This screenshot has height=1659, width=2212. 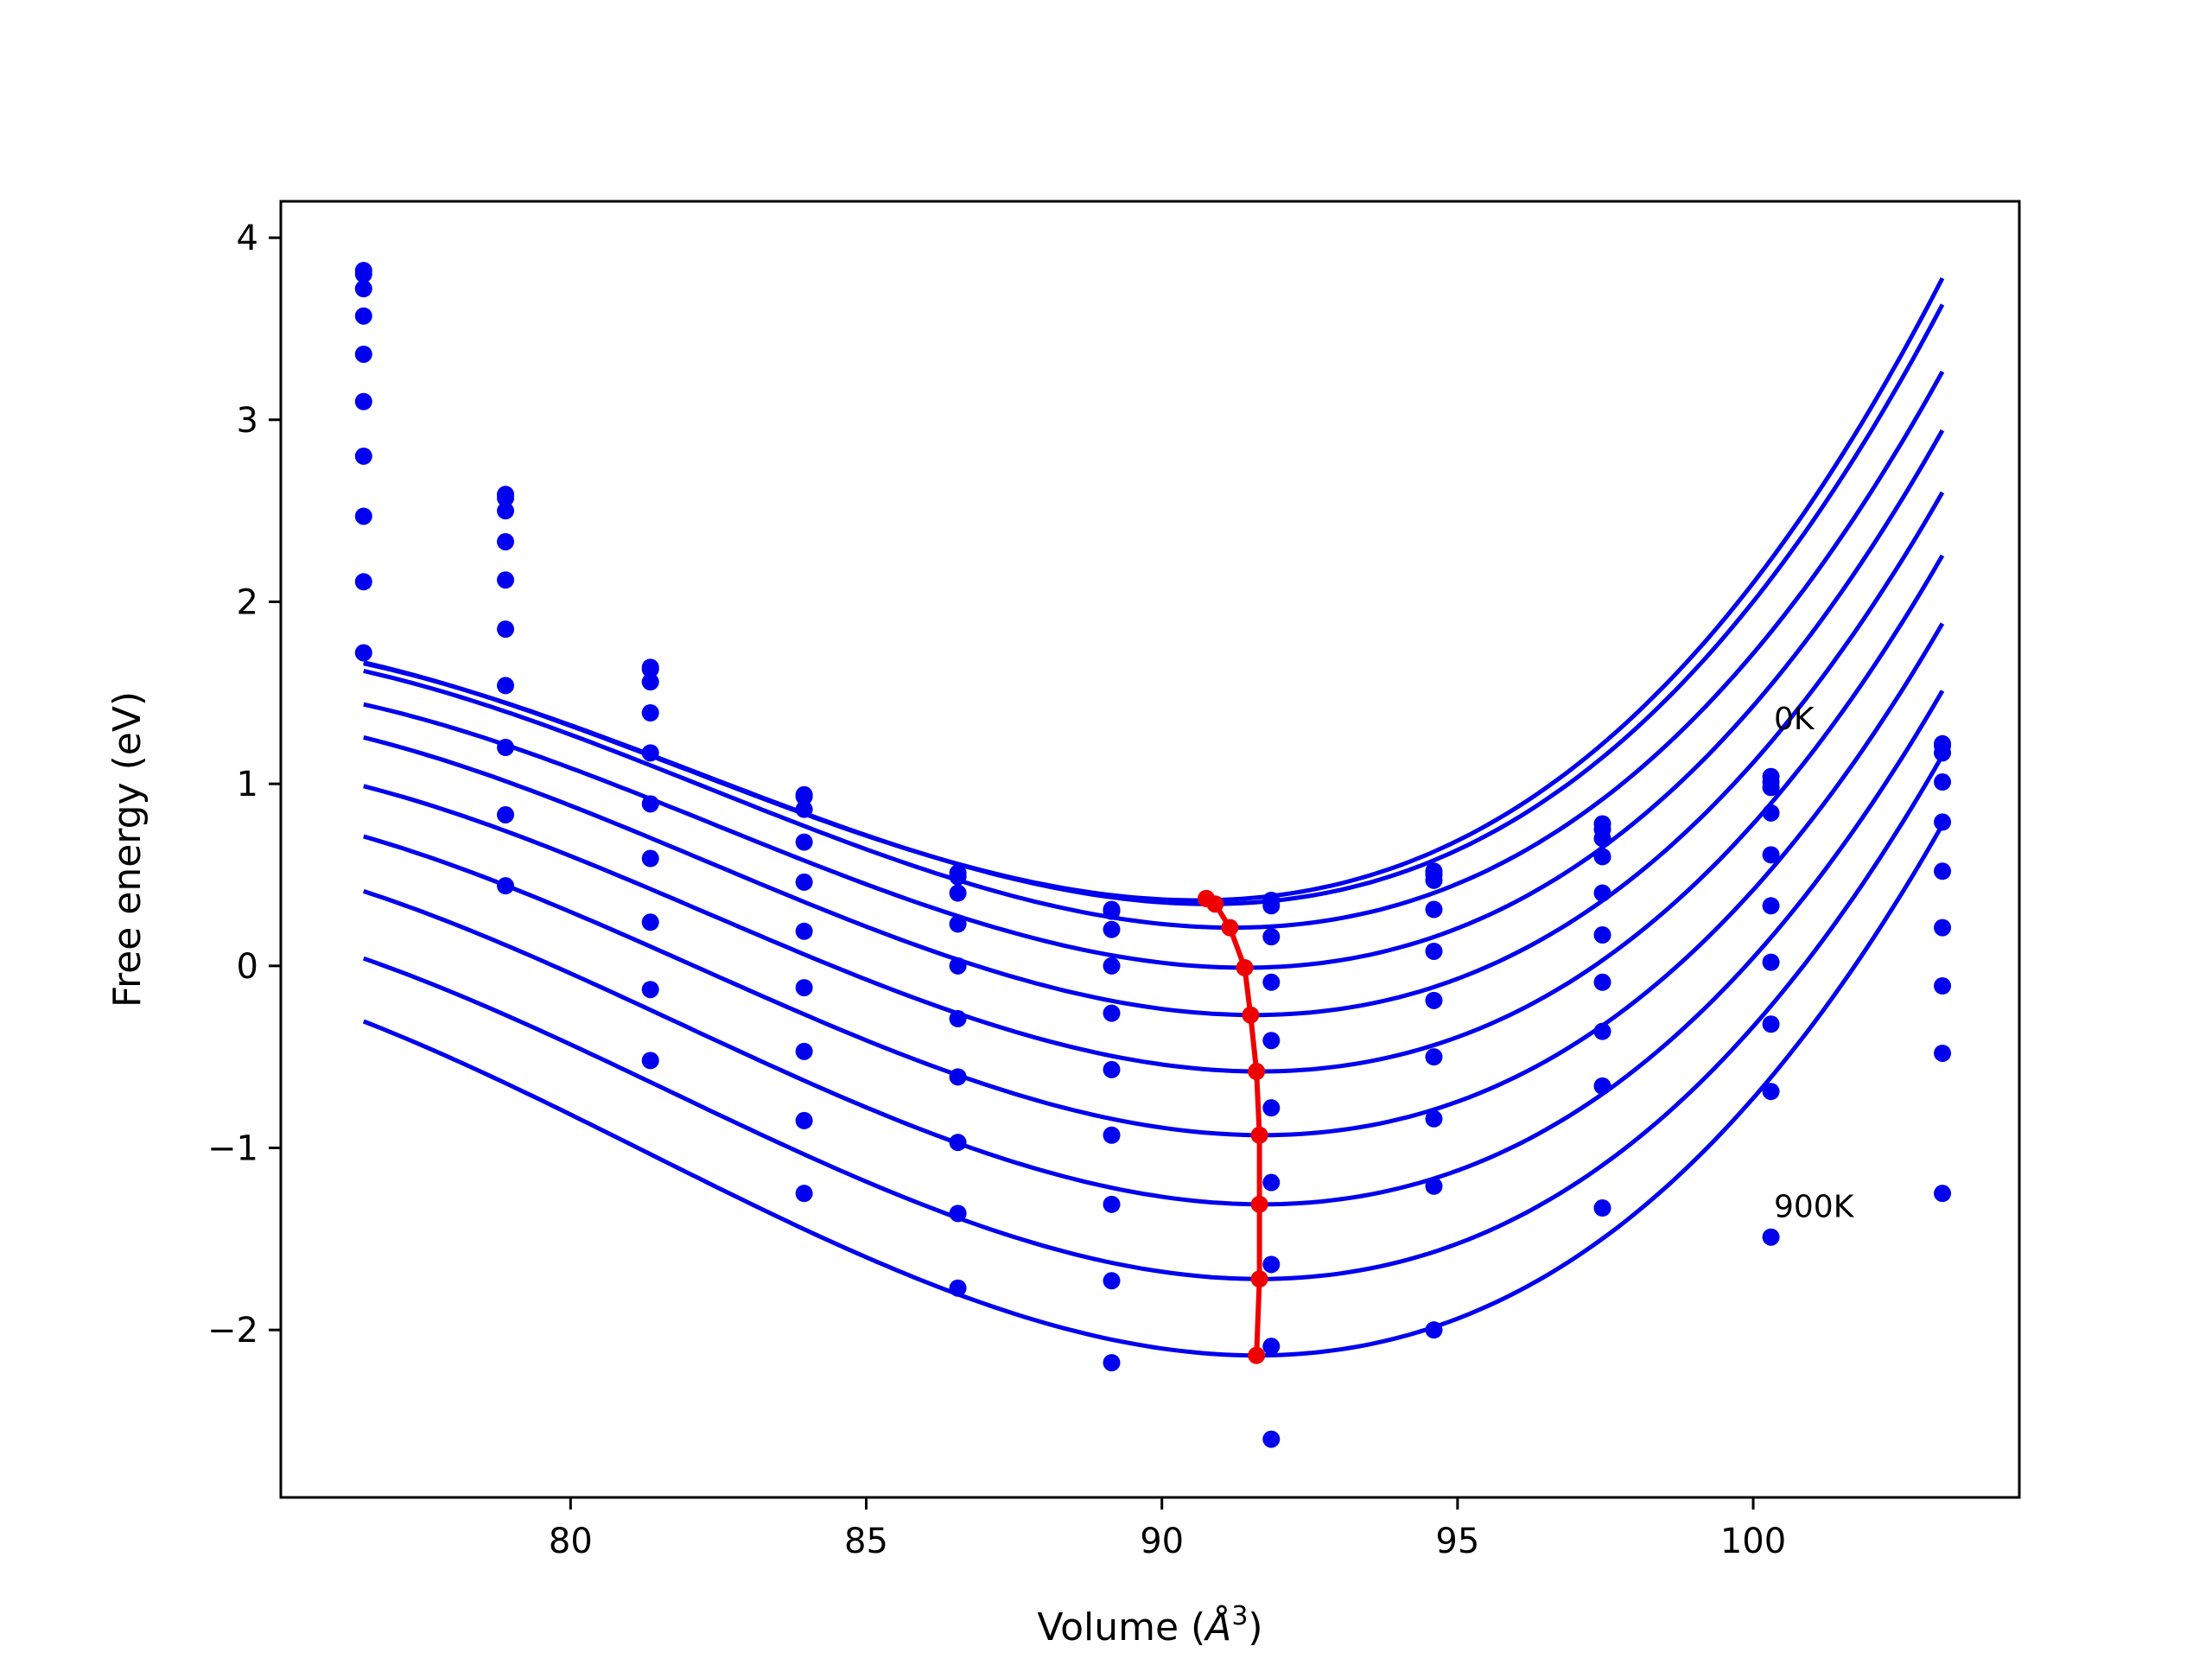 What do you see at coordinates (1457, 1541) in the screenshot?
I see `x-tick-label: 95` at bounding box center [1457, 1541].